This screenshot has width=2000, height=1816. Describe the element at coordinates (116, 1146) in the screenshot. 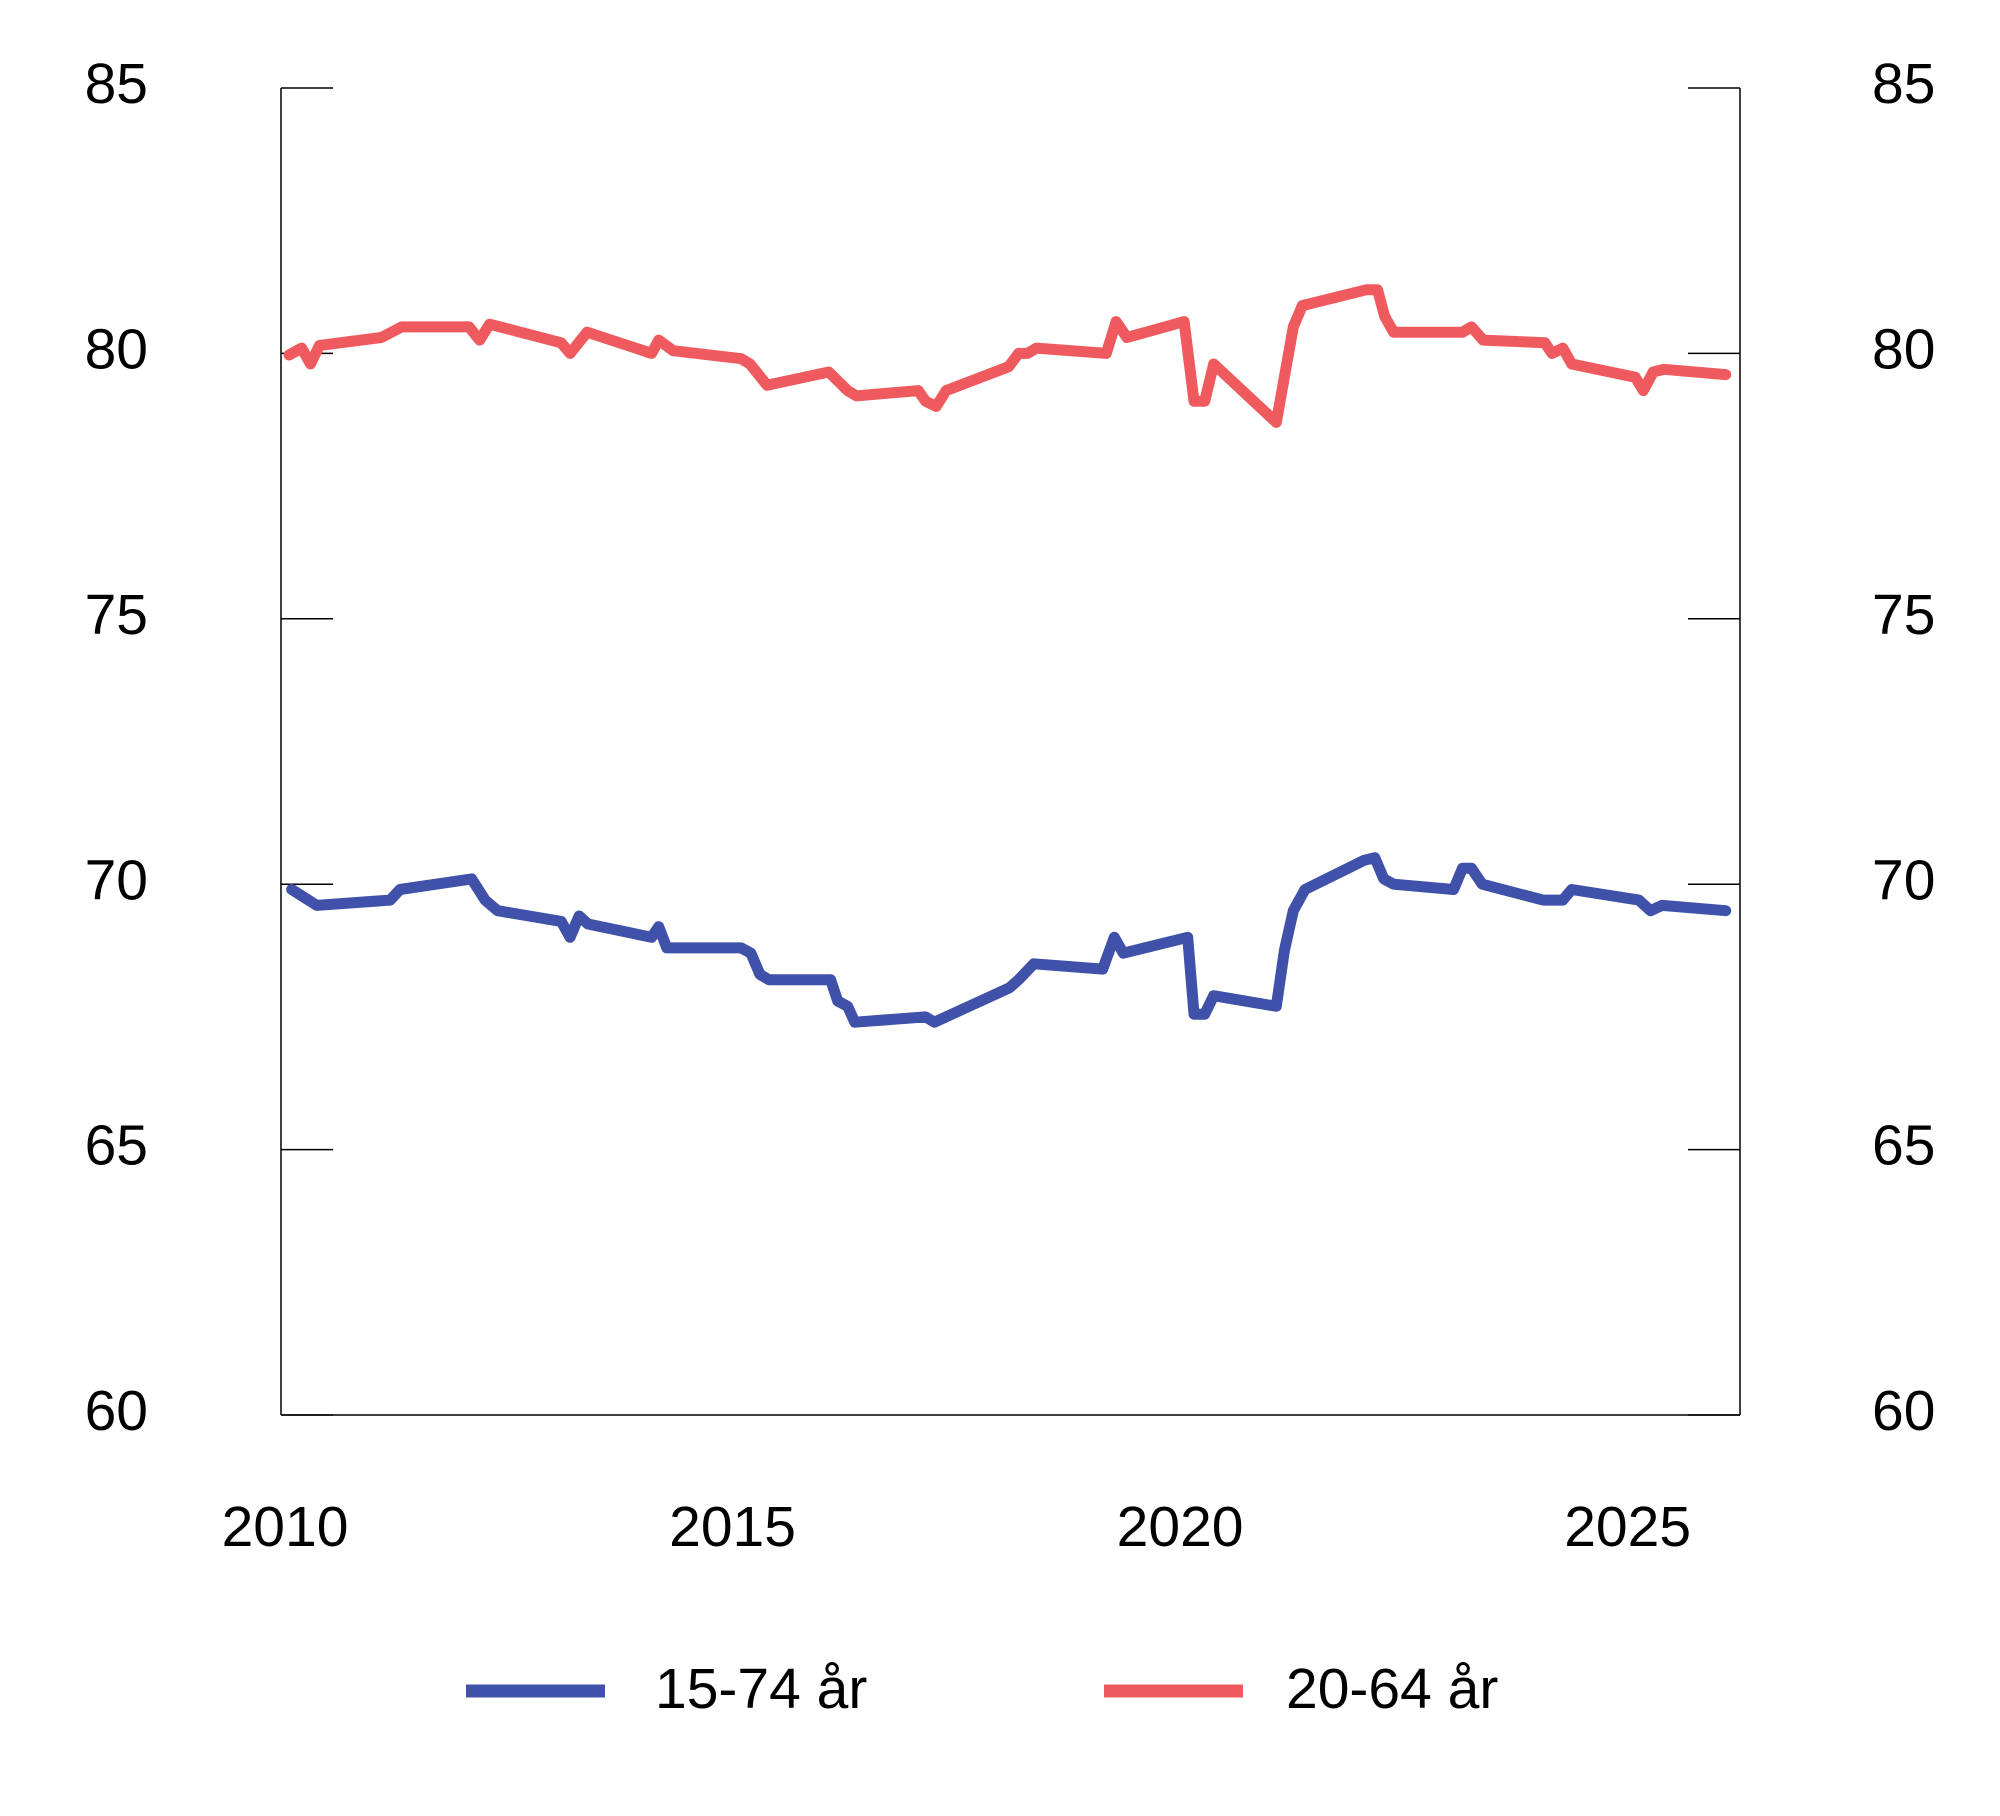

I see `y-tick-label: 65` at that location.